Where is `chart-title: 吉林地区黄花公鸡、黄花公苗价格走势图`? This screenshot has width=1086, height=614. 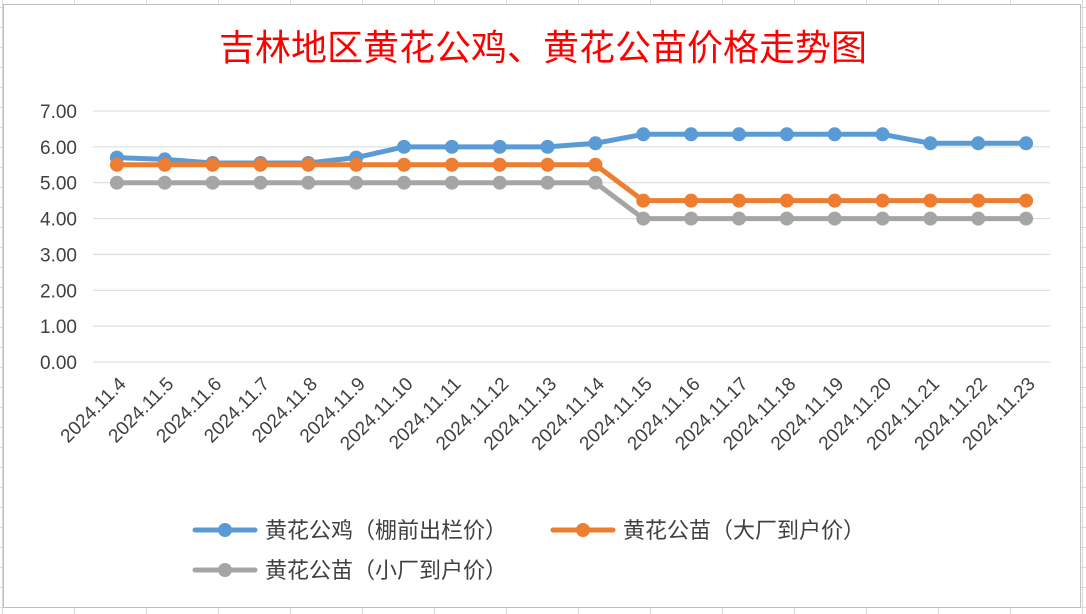 chart-title: 吉林地区黄花公鸡、黄花公苗价格走势图 is located at coordinates (543, 48).